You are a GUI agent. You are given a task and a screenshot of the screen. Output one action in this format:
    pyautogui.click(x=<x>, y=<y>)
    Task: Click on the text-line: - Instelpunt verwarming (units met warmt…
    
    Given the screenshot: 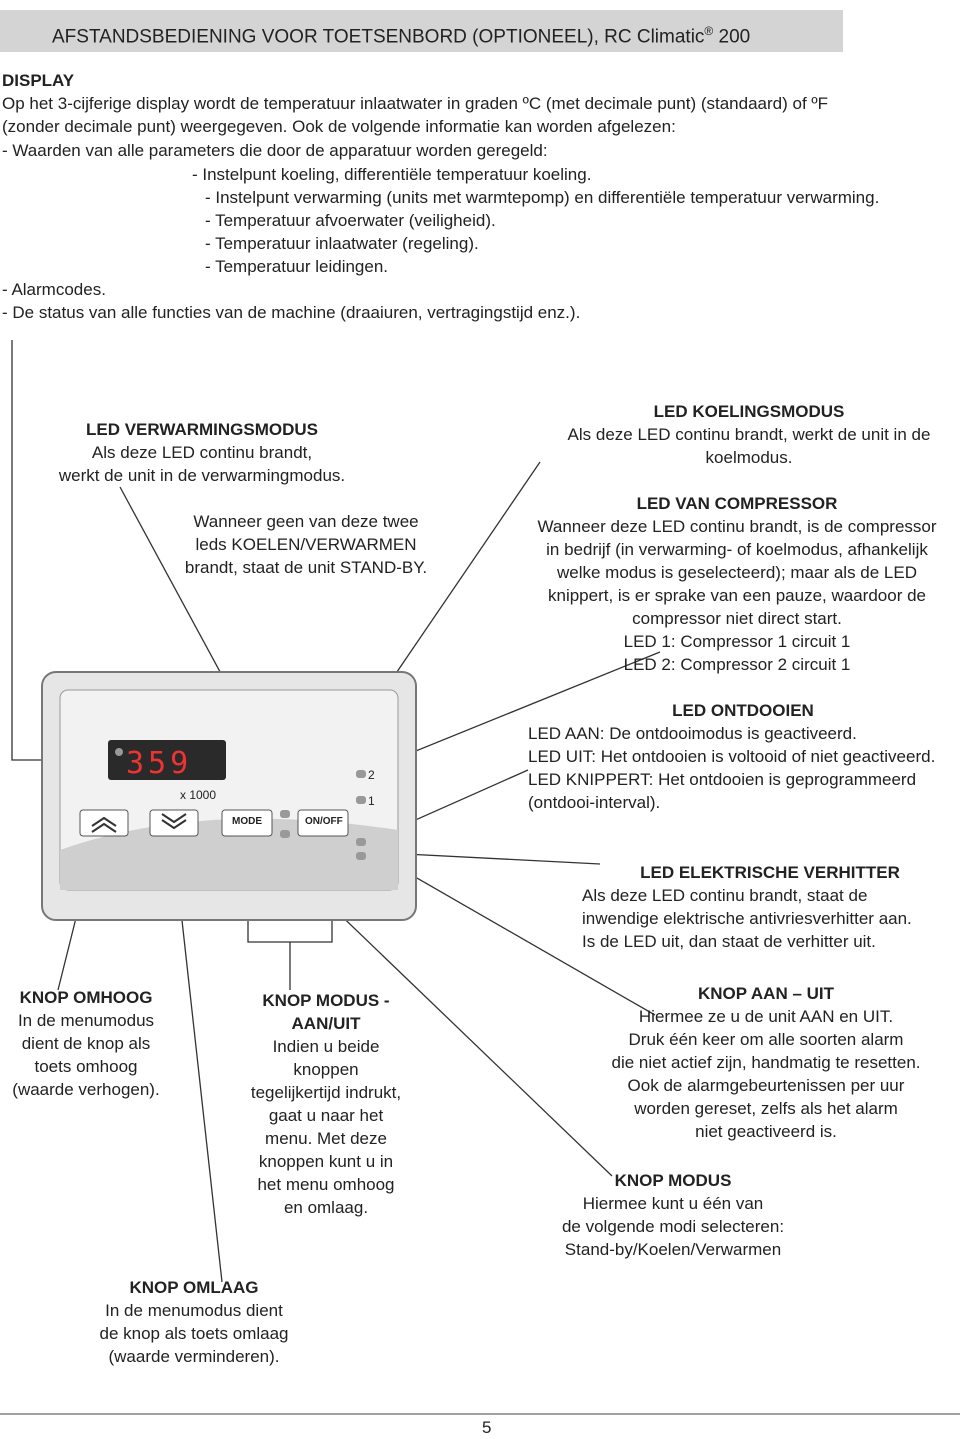 What is the action you would take?
    pyautogui.click(x=542, y=197)
    